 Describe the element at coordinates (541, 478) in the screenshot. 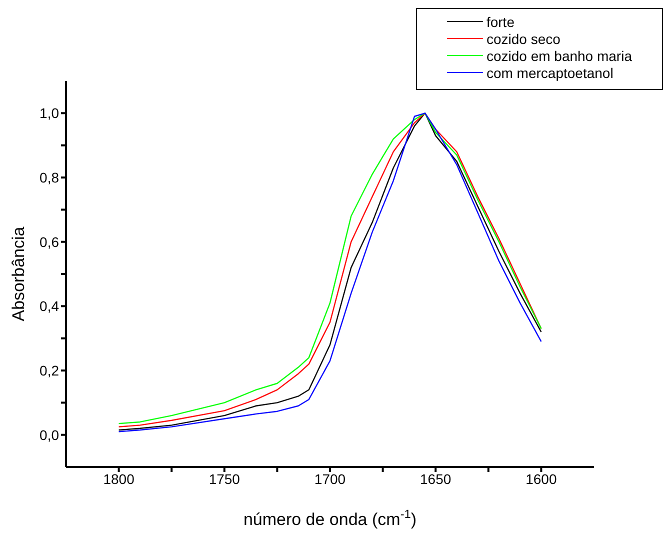

I see `x-tick-label: 1600` at that location.